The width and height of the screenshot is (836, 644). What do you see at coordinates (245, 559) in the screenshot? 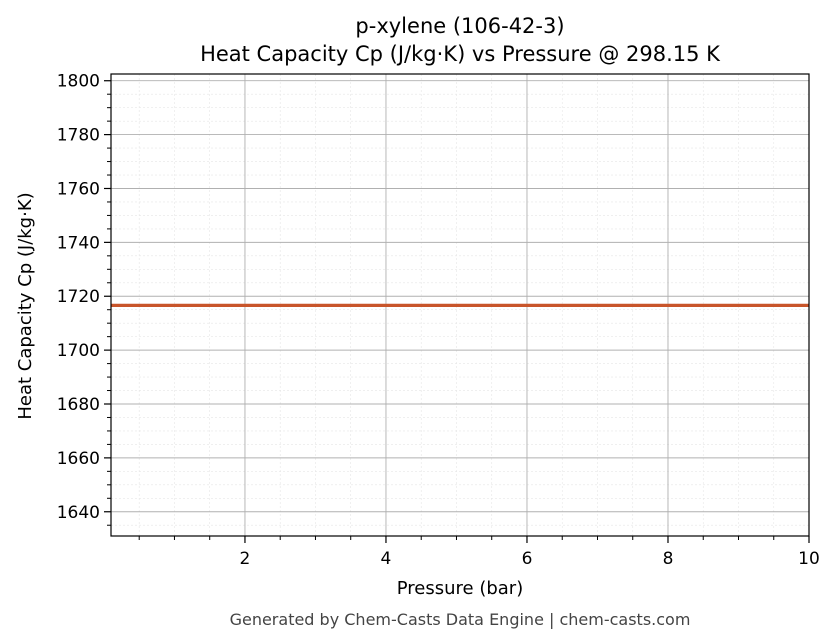
I see `x-tick-label: 2` at bounding box center [245, 559].